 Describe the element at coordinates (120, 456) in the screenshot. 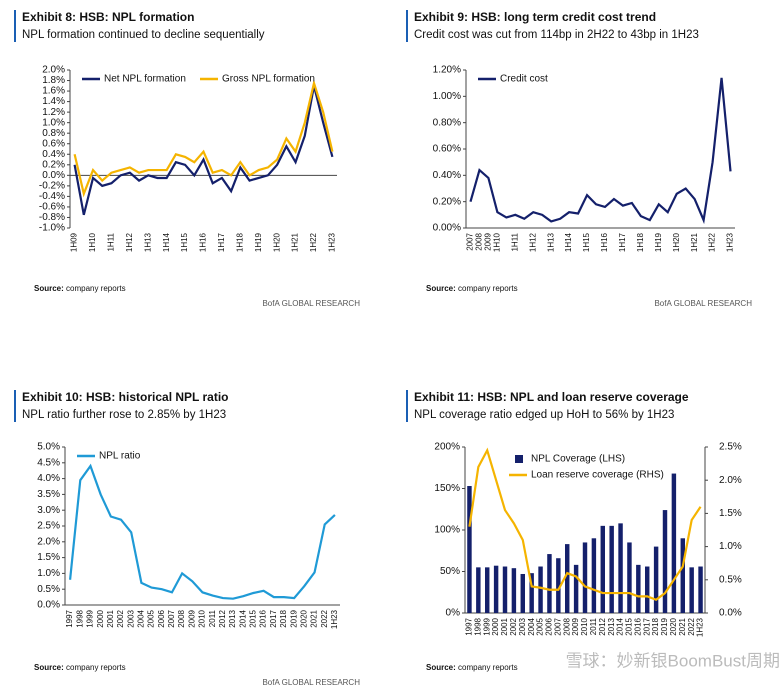

I see `legend-label: NPL ratio` at that location.